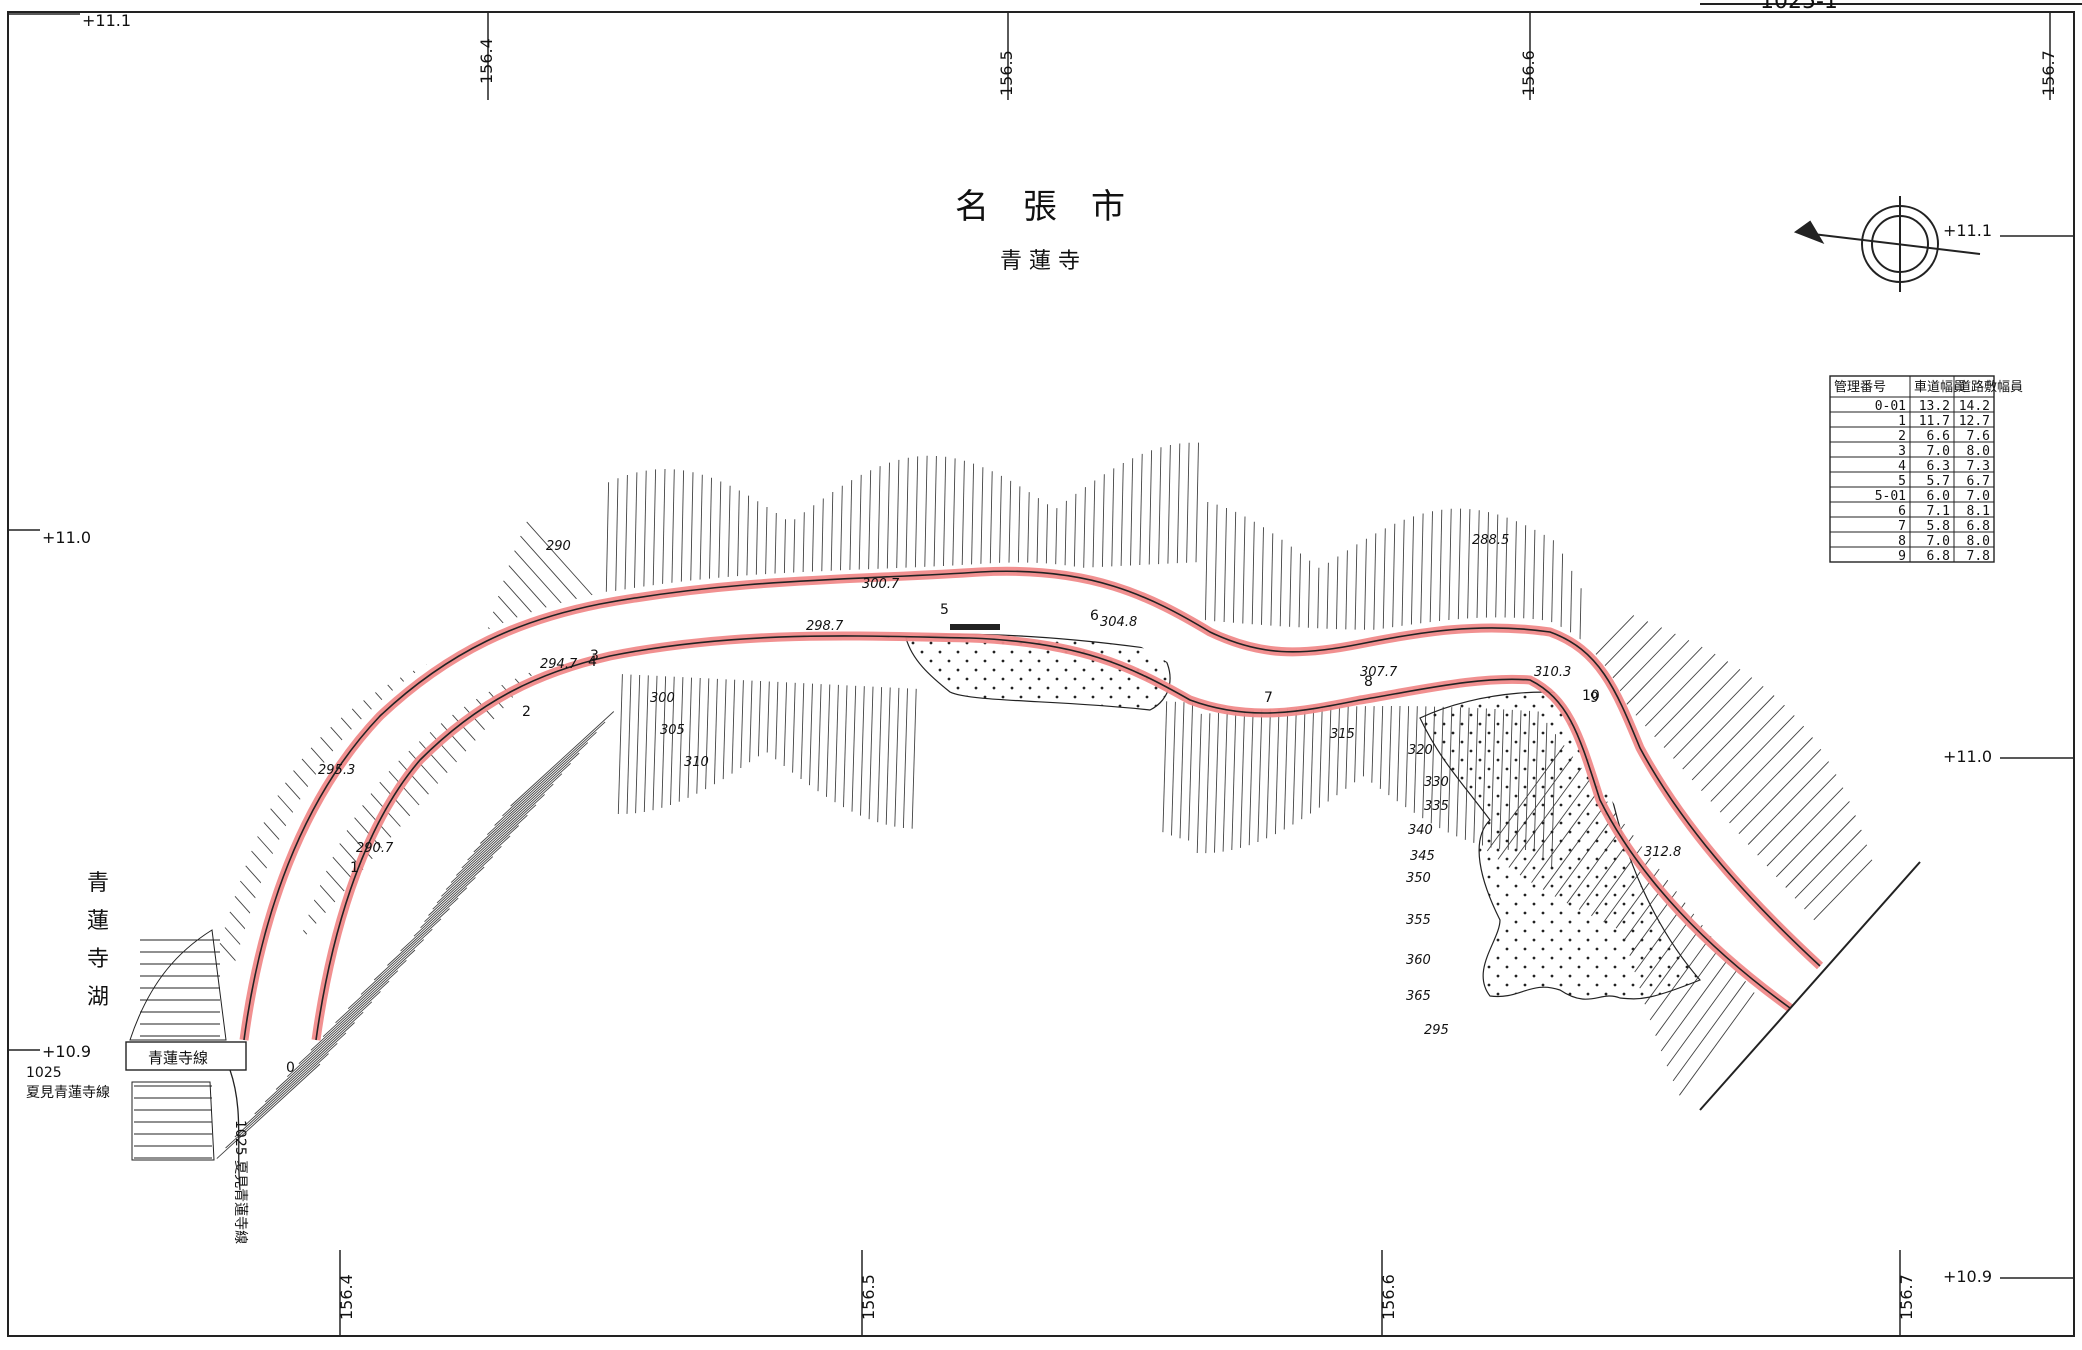  What do you see at coordinates (235, 1130) in the screenshot?
I see `side-road` at bounding box center [235, 1130].